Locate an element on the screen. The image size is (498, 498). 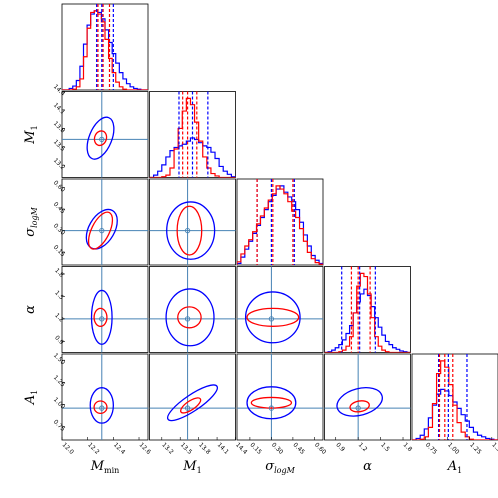
xtick-label-4-3: 1.50 is located at coordinates (494, 448).